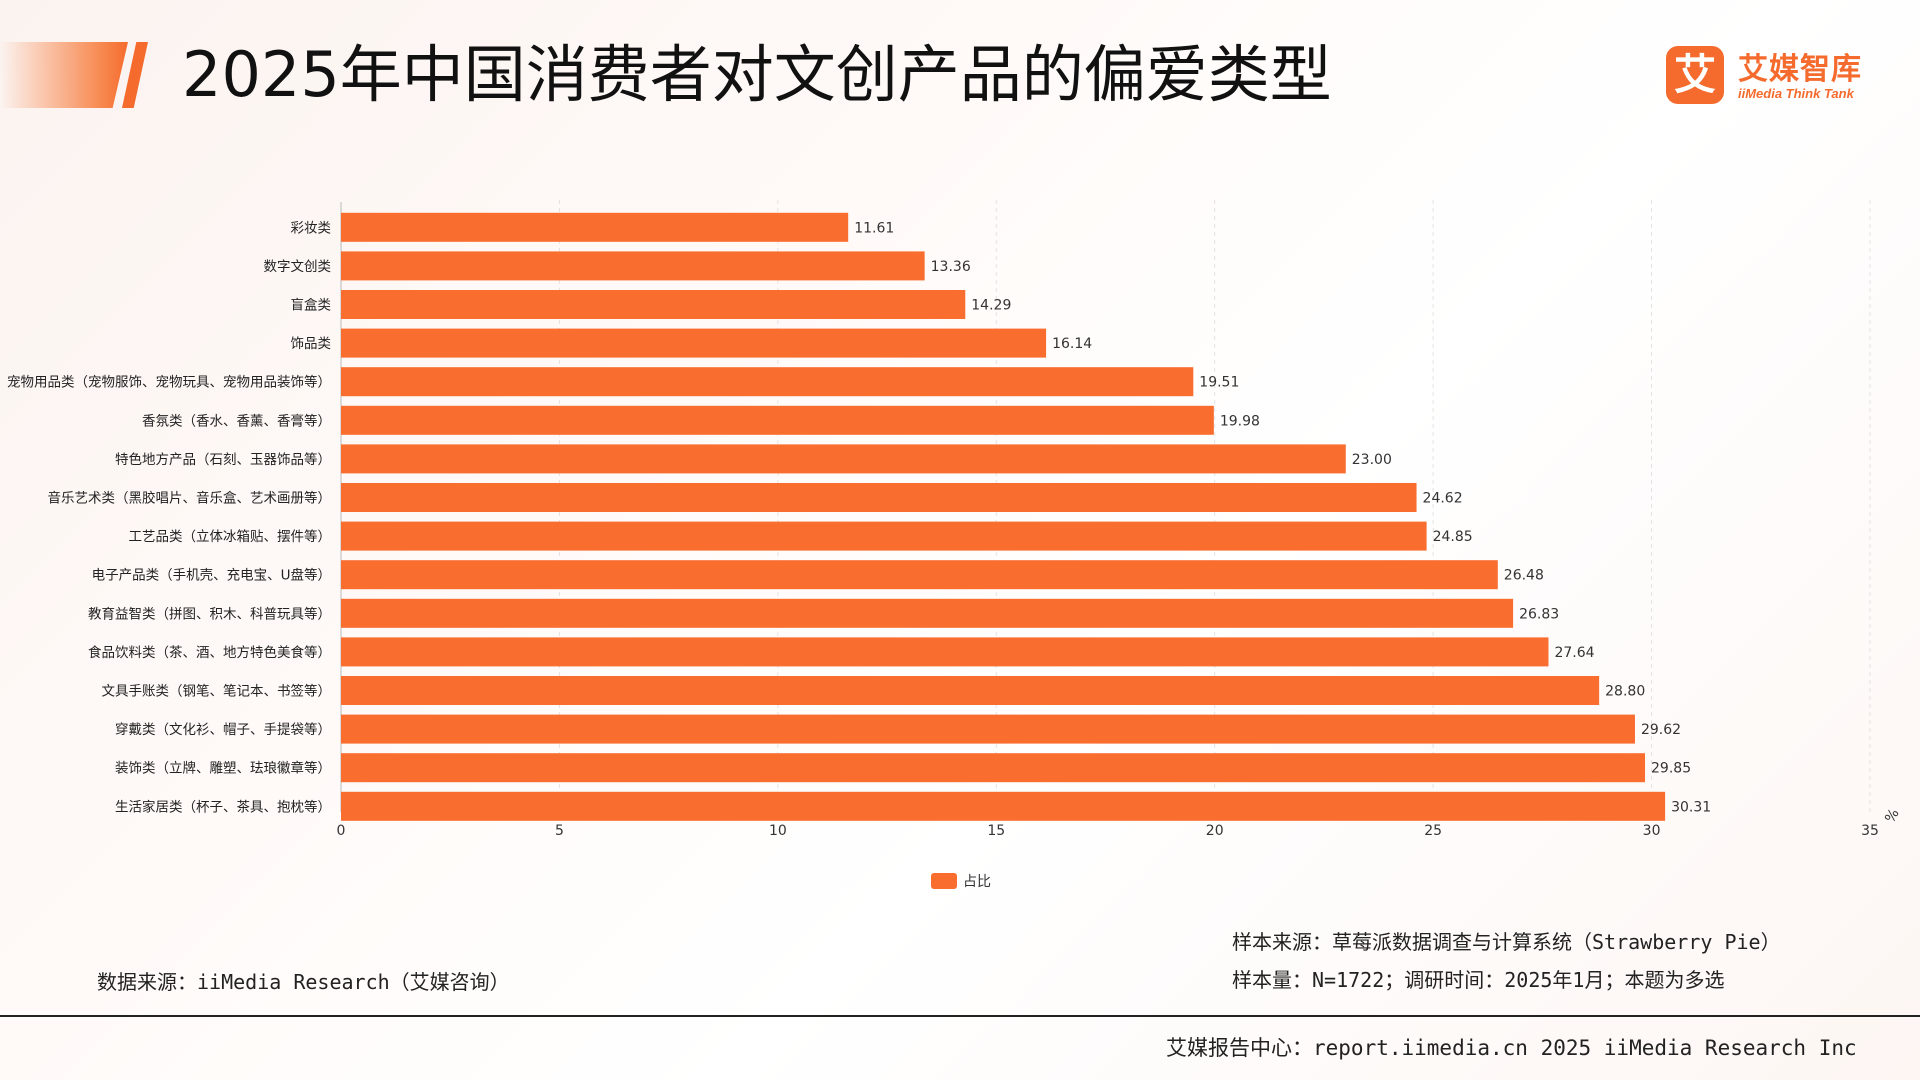  What do you see at coordinates (1072, 344) in the screenshot?
I see `data-label: 16.14` at bounding box center [1072, 344].